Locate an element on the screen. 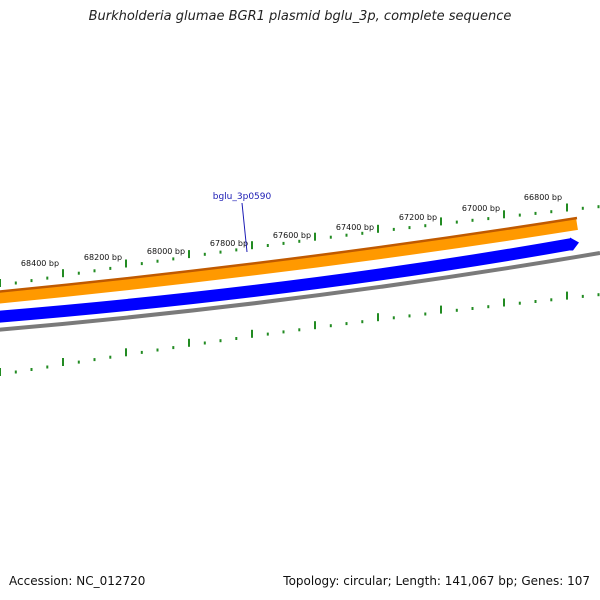 The height and width of the screenshot is (600, 600). tick-label-66800: 66800 bp is located at coordinates (543, 197).